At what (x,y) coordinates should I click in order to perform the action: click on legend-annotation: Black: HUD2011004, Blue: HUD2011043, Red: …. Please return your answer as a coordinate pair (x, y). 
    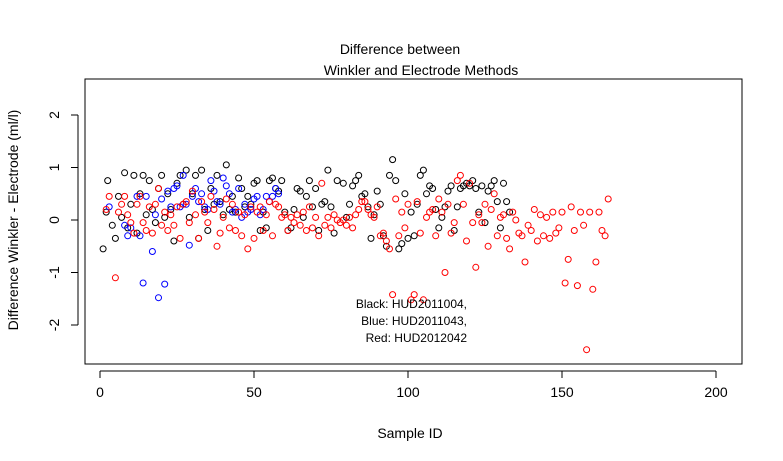
    Looking at the image, I should click on (411, 321).